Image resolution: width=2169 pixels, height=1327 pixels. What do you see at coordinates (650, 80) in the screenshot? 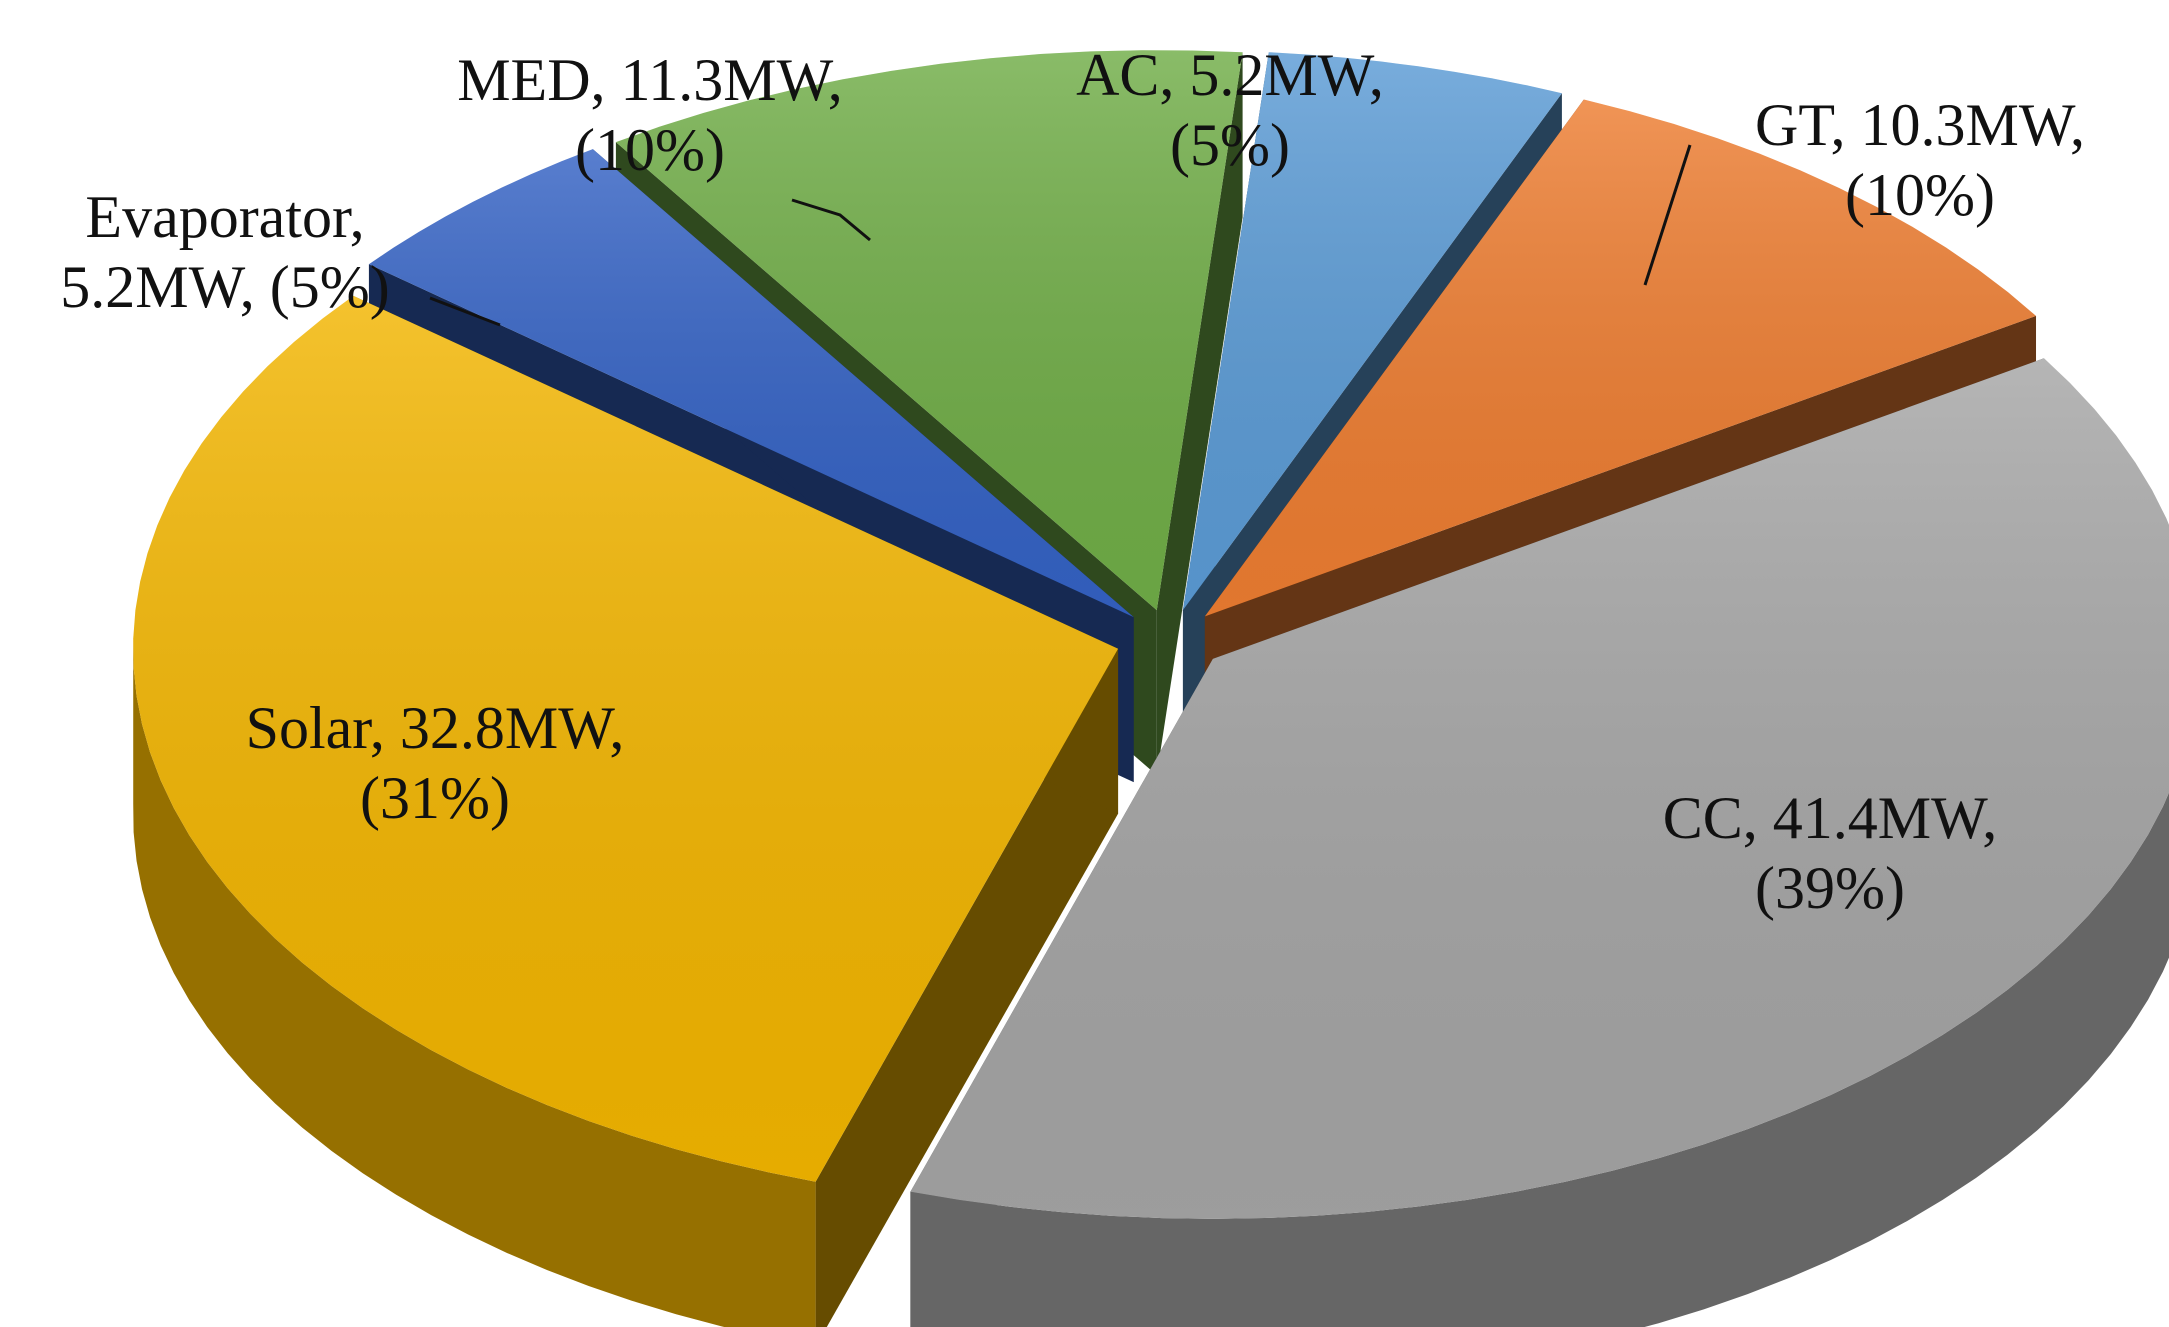
I see `data-label-line: MED, 11.3MW,` at bounding box center [650, 80].